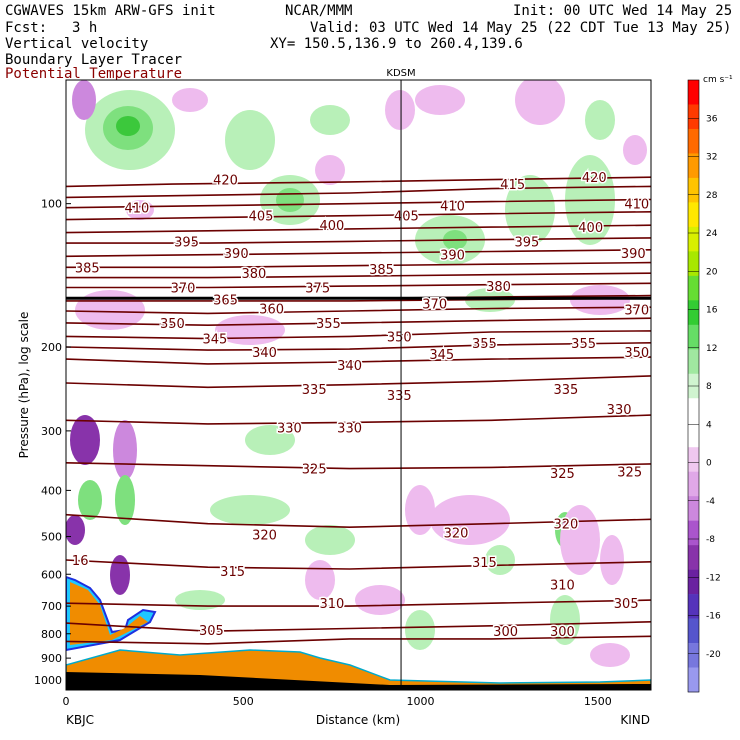  What do you see at coordinates (358, 632) in the screenshot?
I see `terrain-and-tracer` at bounding box center [358, 632].